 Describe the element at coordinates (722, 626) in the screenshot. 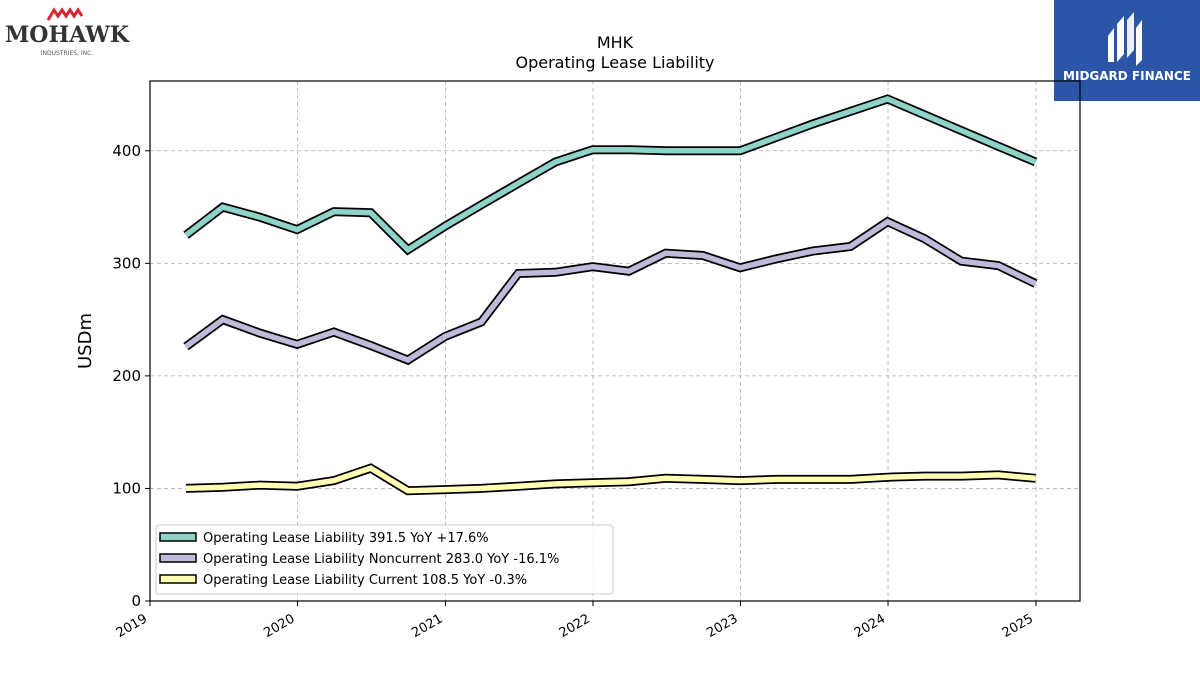

I see `x-tick-label: 2023` at that location.